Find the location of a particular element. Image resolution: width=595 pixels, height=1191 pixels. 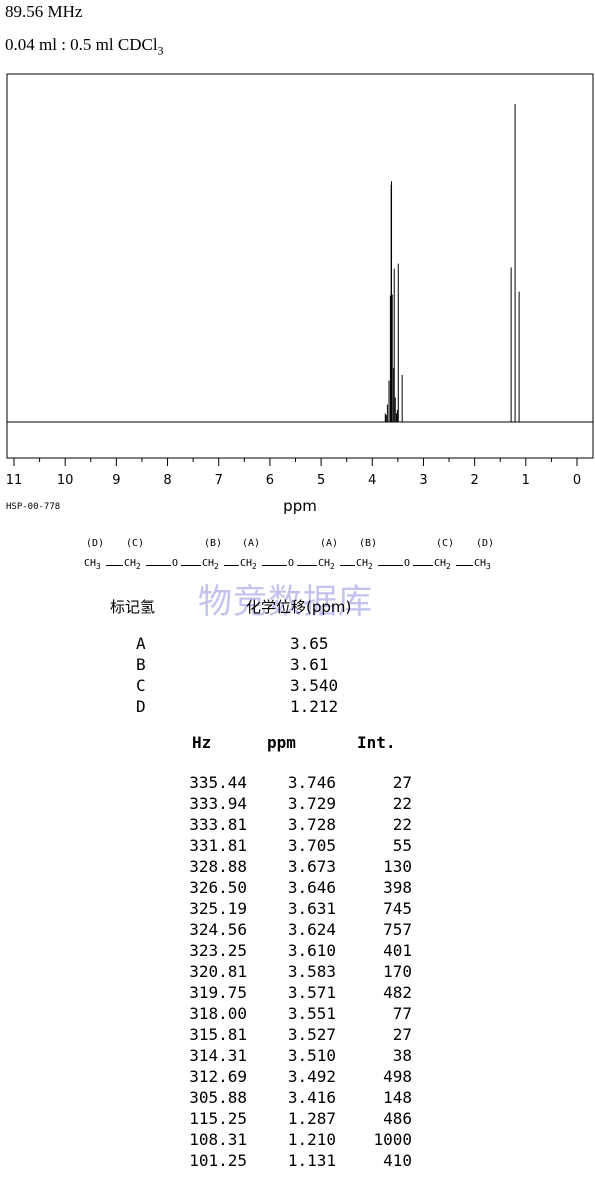

assign-row-label: D is located at coordinates (141, 706).